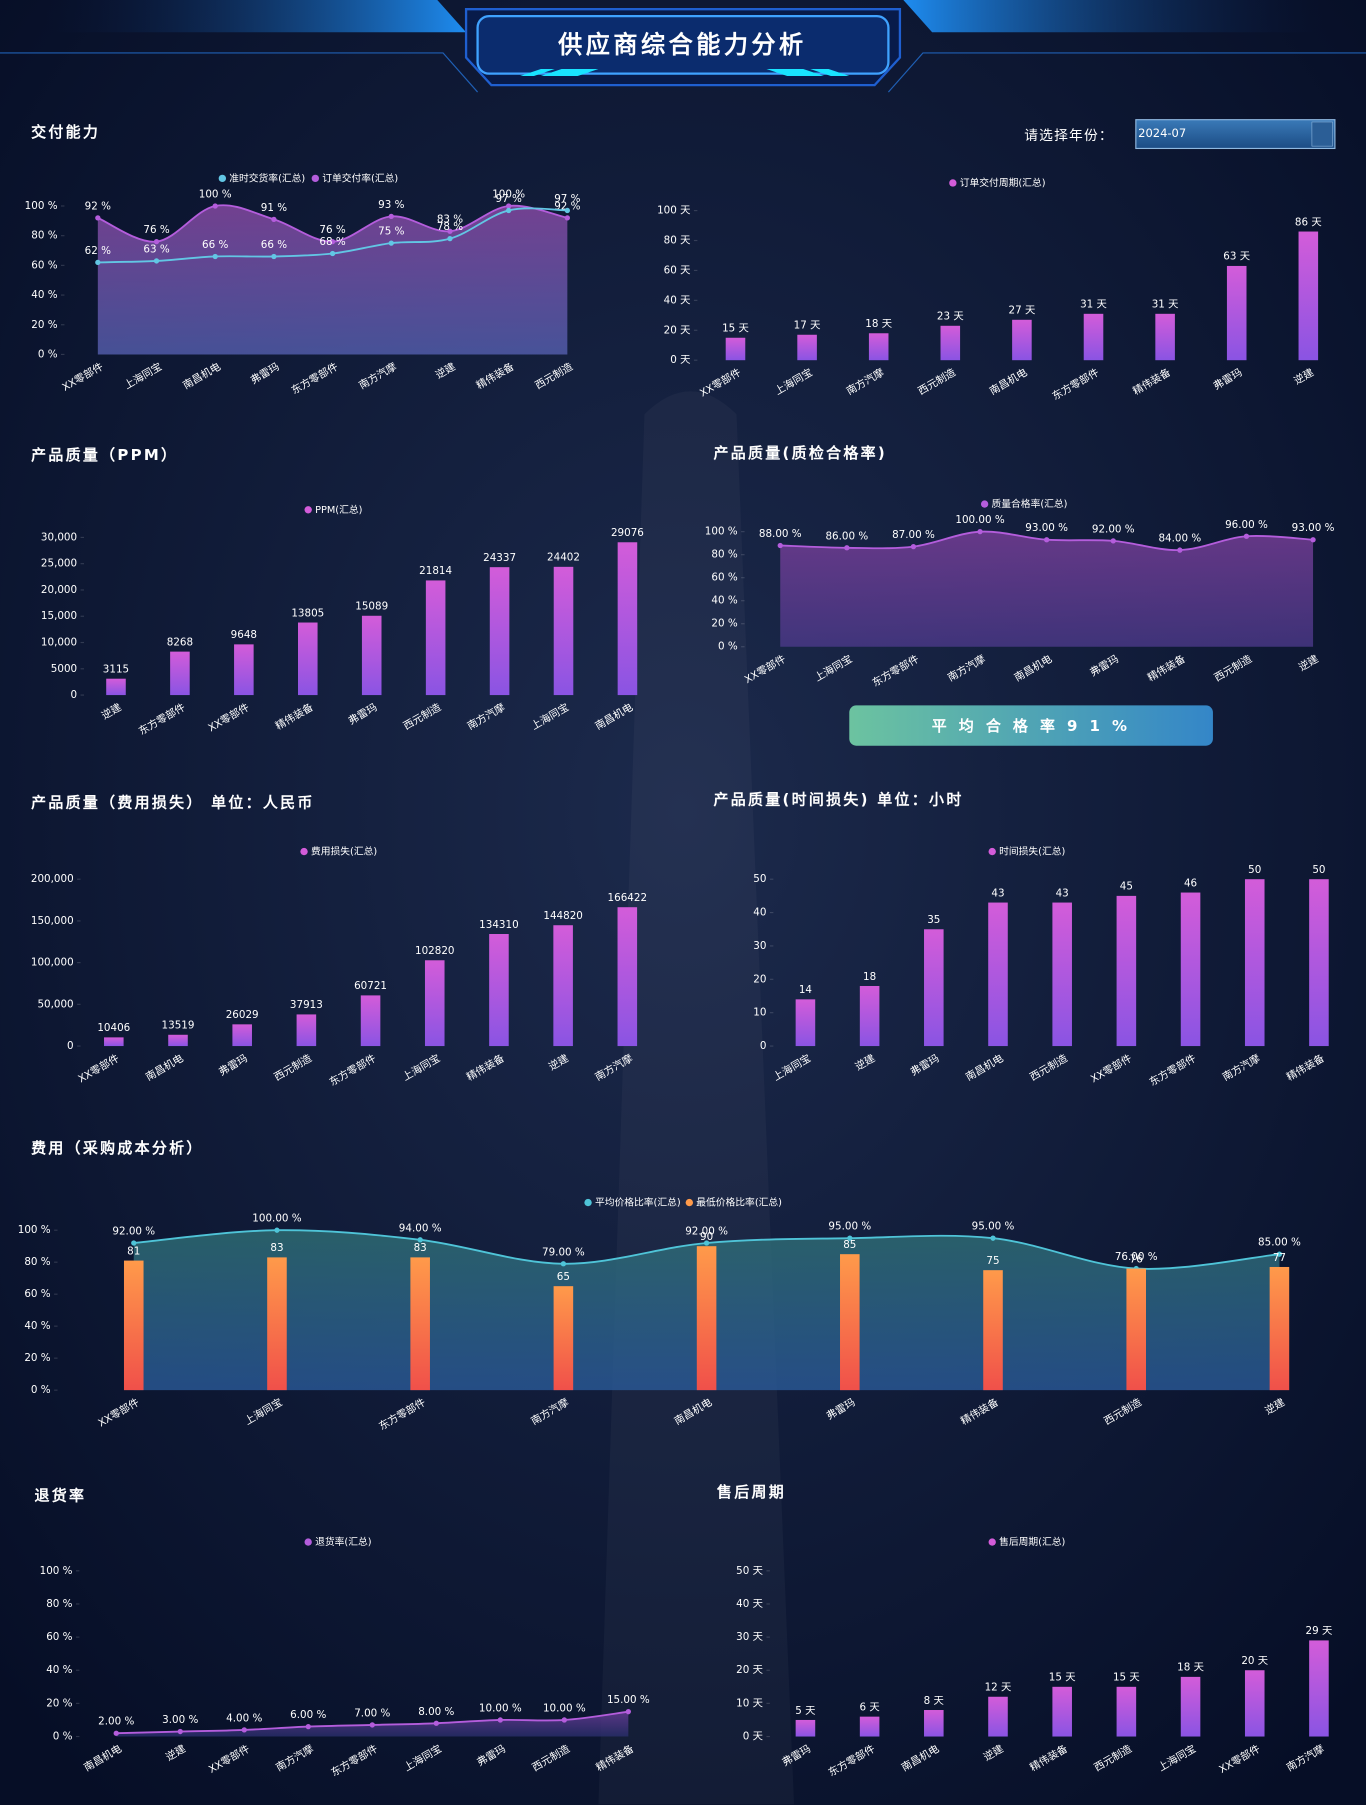 Image resolution: width=1366 pixels, height=1805 pixels. Describe the element at coordinates (749, 1571) in the screenshot. I see `y-tick-label: 50 天` at that location.